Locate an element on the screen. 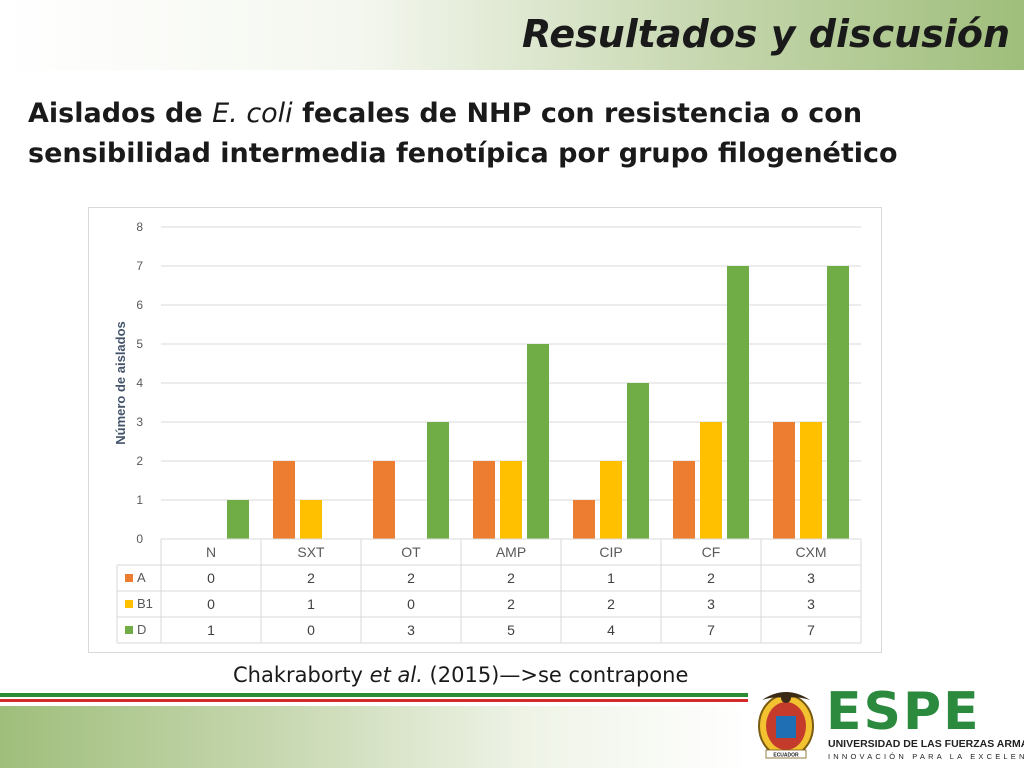 This screenshot has height=768, width=1024. legend-label: A is located at coordinates (141, 577).